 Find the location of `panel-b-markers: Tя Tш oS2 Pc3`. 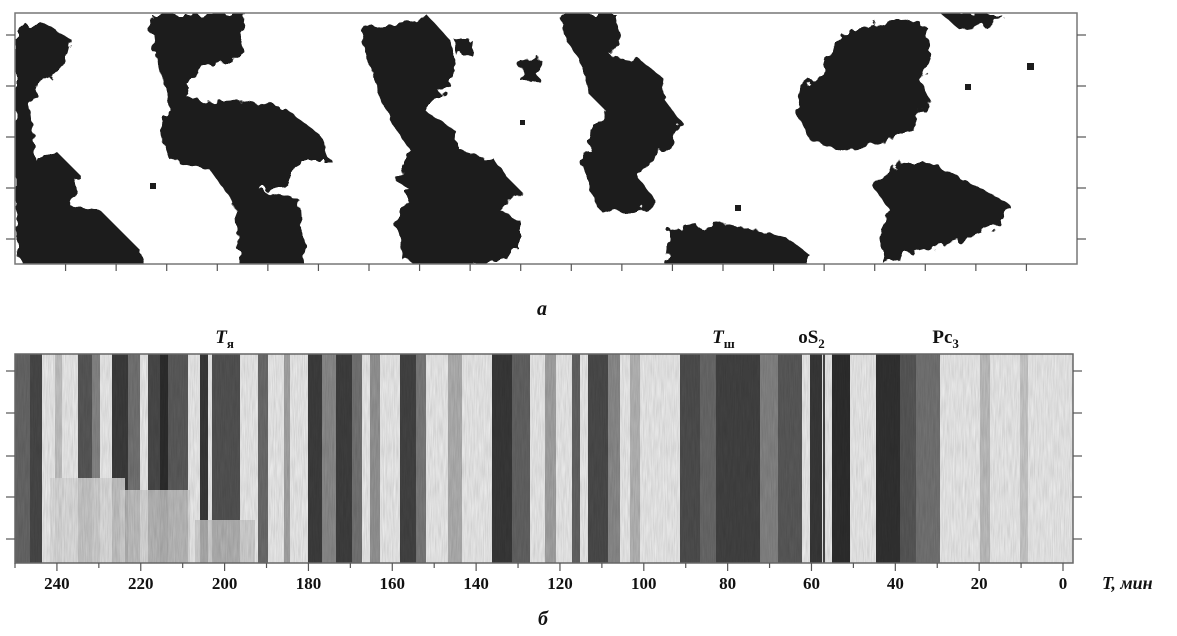

panel-b-markers: Tя Tш oS2 Pc3 is located at coordinates (587, 339).